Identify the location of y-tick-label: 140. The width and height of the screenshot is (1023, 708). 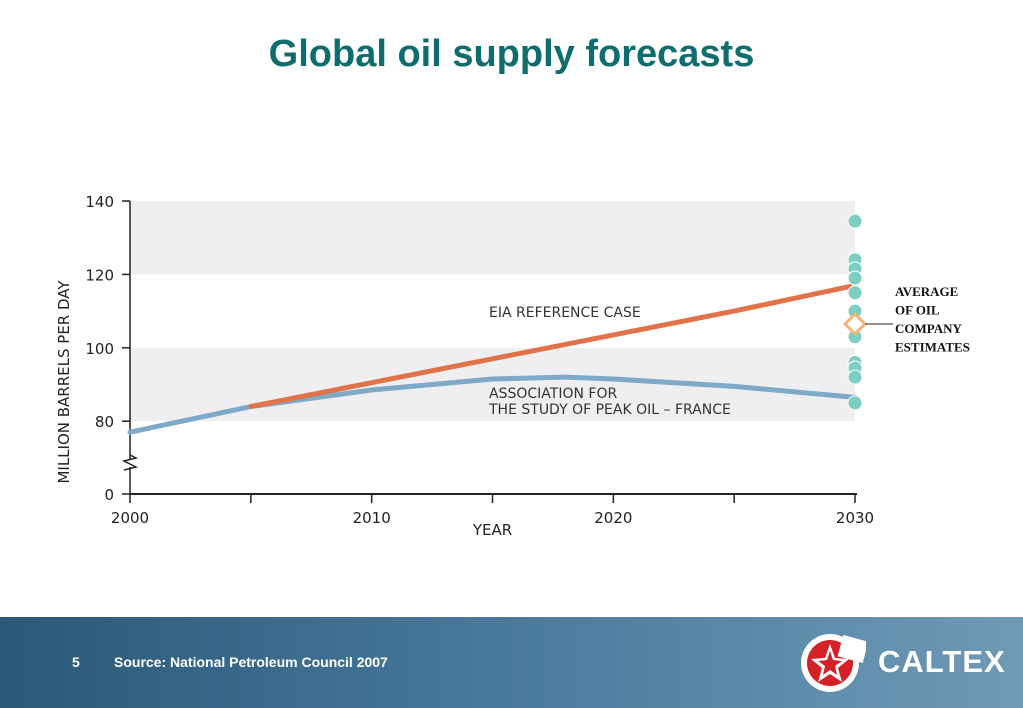
(99, 202).